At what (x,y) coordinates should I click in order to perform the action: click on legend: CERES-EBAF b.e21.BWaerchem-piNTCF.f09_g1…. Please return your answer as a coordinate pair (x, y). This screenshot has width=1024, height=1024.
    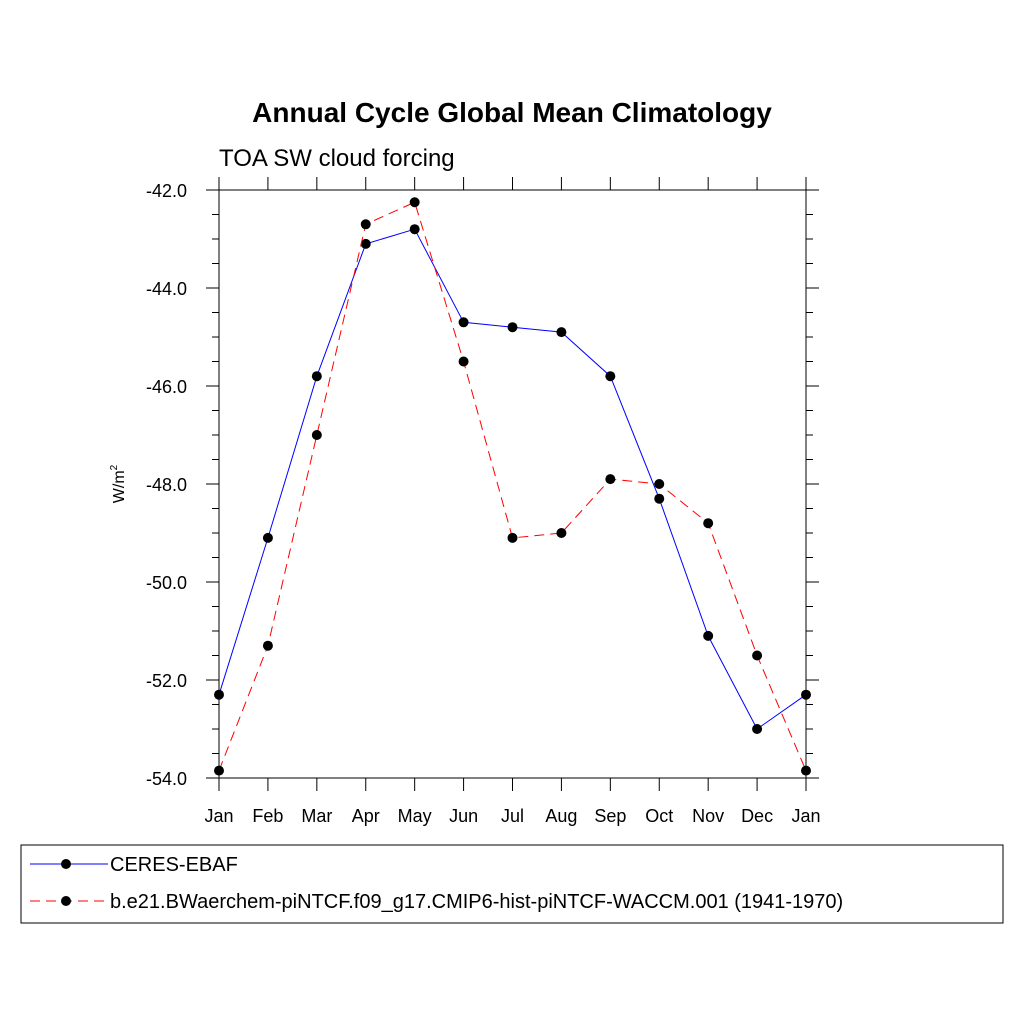
    Looking at the image, I should click on (512, 884).